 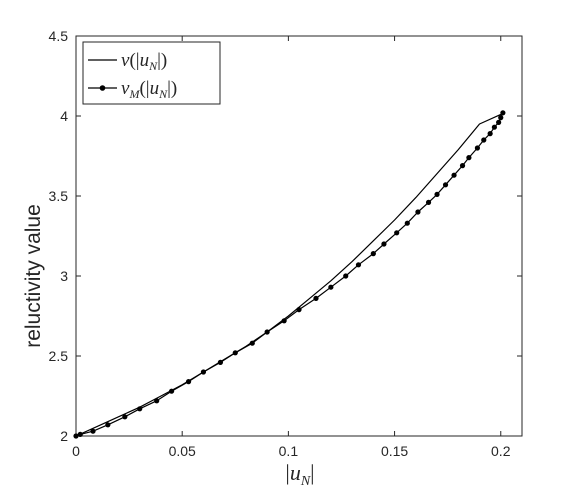 What do you see at coordinates (64, 276) in the screenshot?
I see `y-tick-label: 3` at bounding box center [64, 276].